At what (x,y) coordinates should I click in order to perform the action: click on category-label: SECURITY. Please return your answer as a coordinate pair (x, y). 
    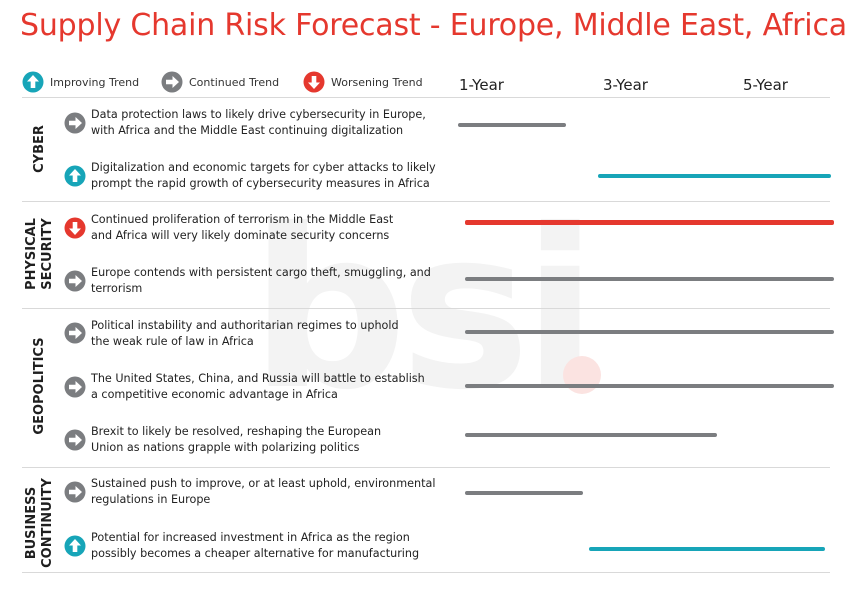
    Looking at the image, I should click on (47, 254).